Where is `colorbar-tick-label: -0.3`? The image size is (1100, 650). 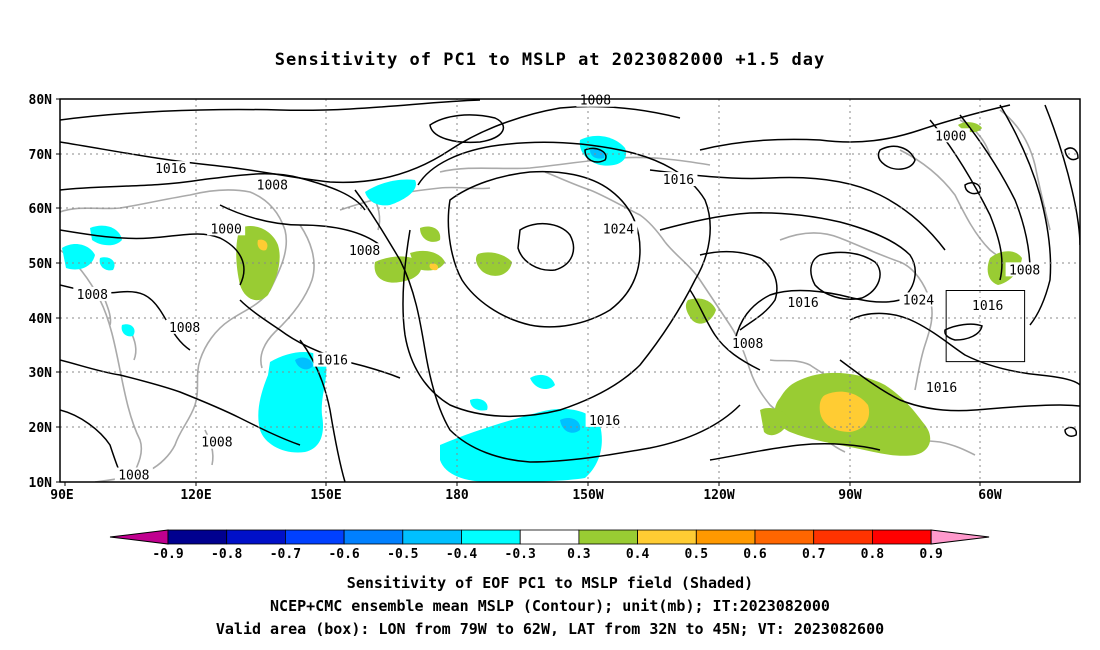
colorbar-tick-label: -0.3 is located at coordinates (520, 554).